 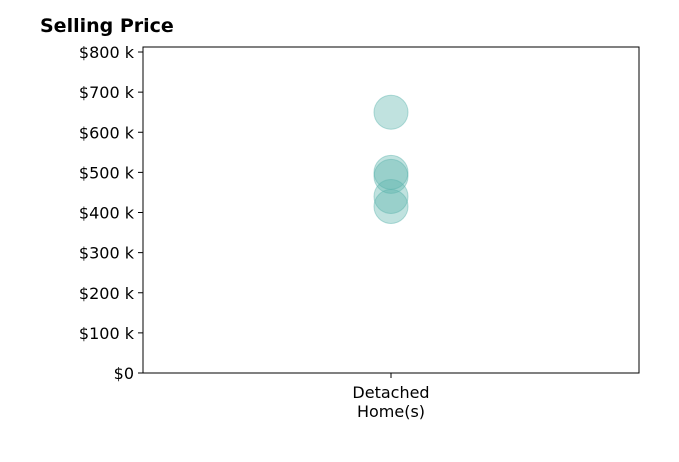 I want to click on y-tick-label: $200 k, so click(x=107, y=293).